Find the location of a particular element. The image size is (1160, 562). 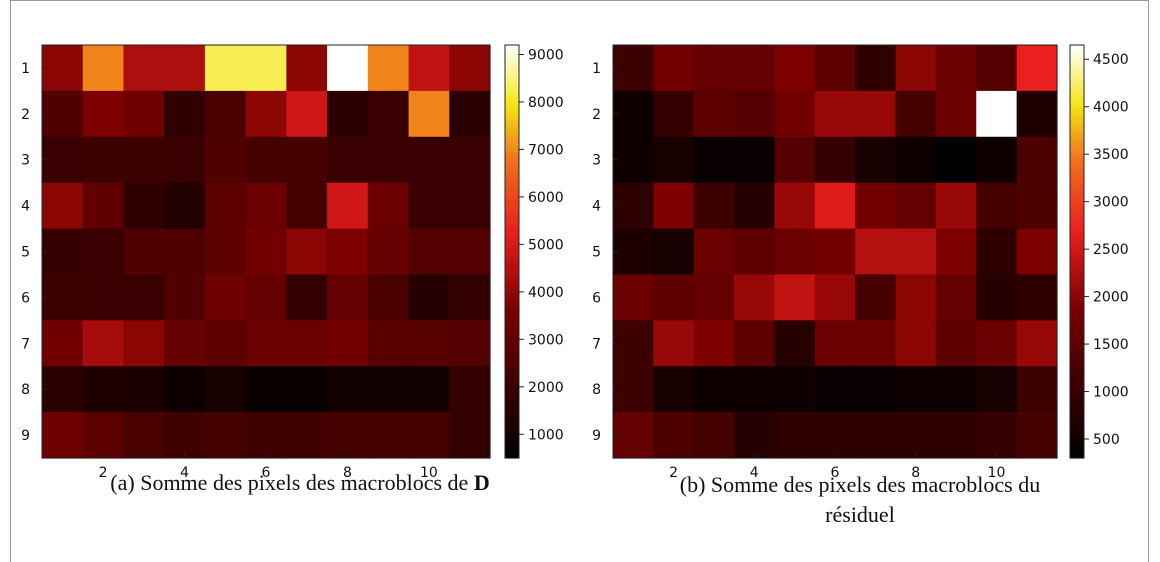

heatmap-b-xtick-label: 10 is located at coordinates (997, 473).